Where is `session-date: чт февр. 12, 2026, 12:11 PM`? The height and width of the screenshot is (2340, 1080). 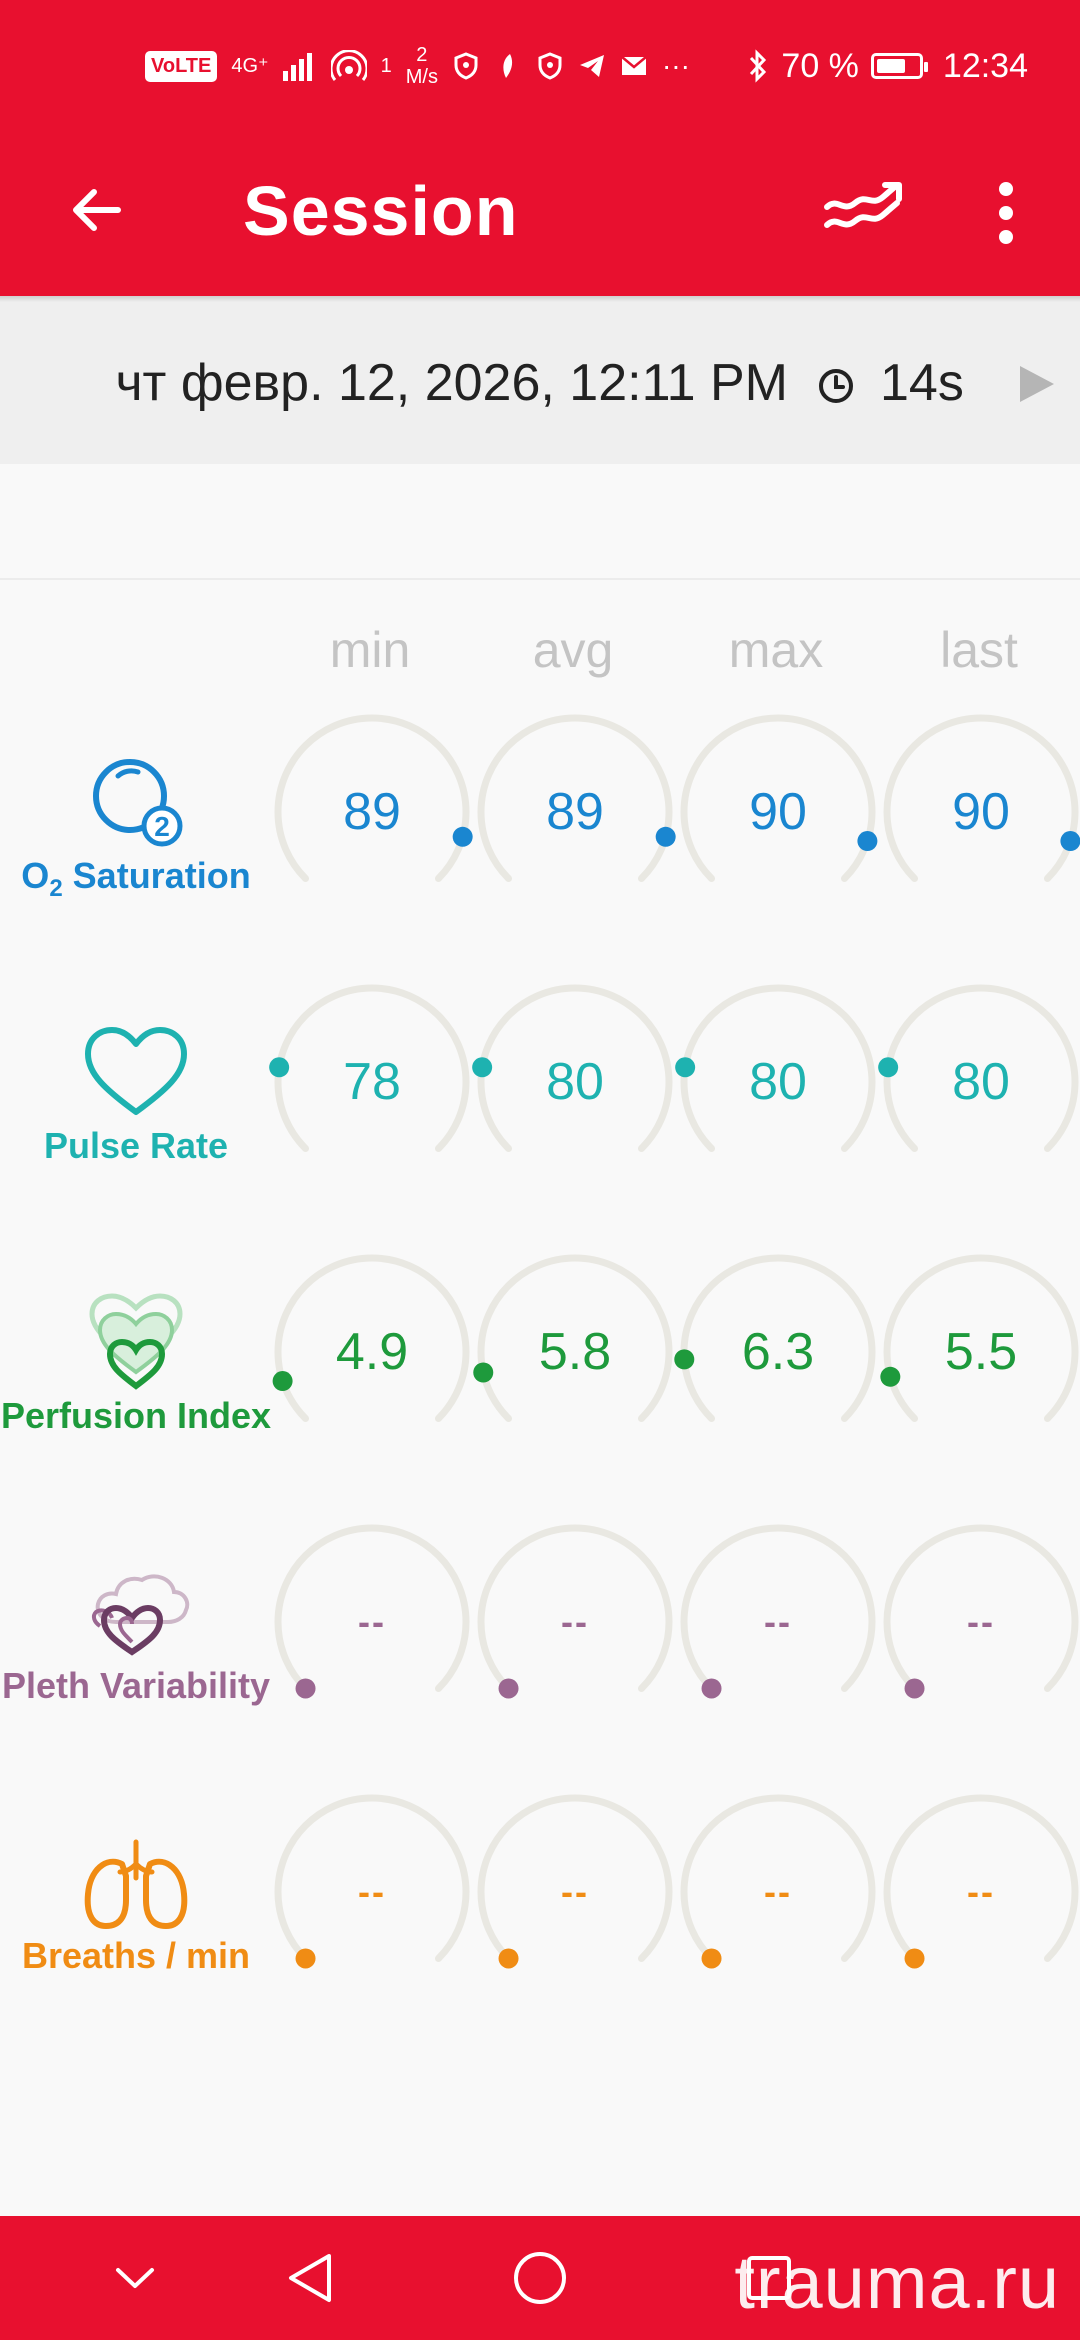 session-date: чт февр. 12, 2026, 12:11 PM is located at coordinates (451, 383).